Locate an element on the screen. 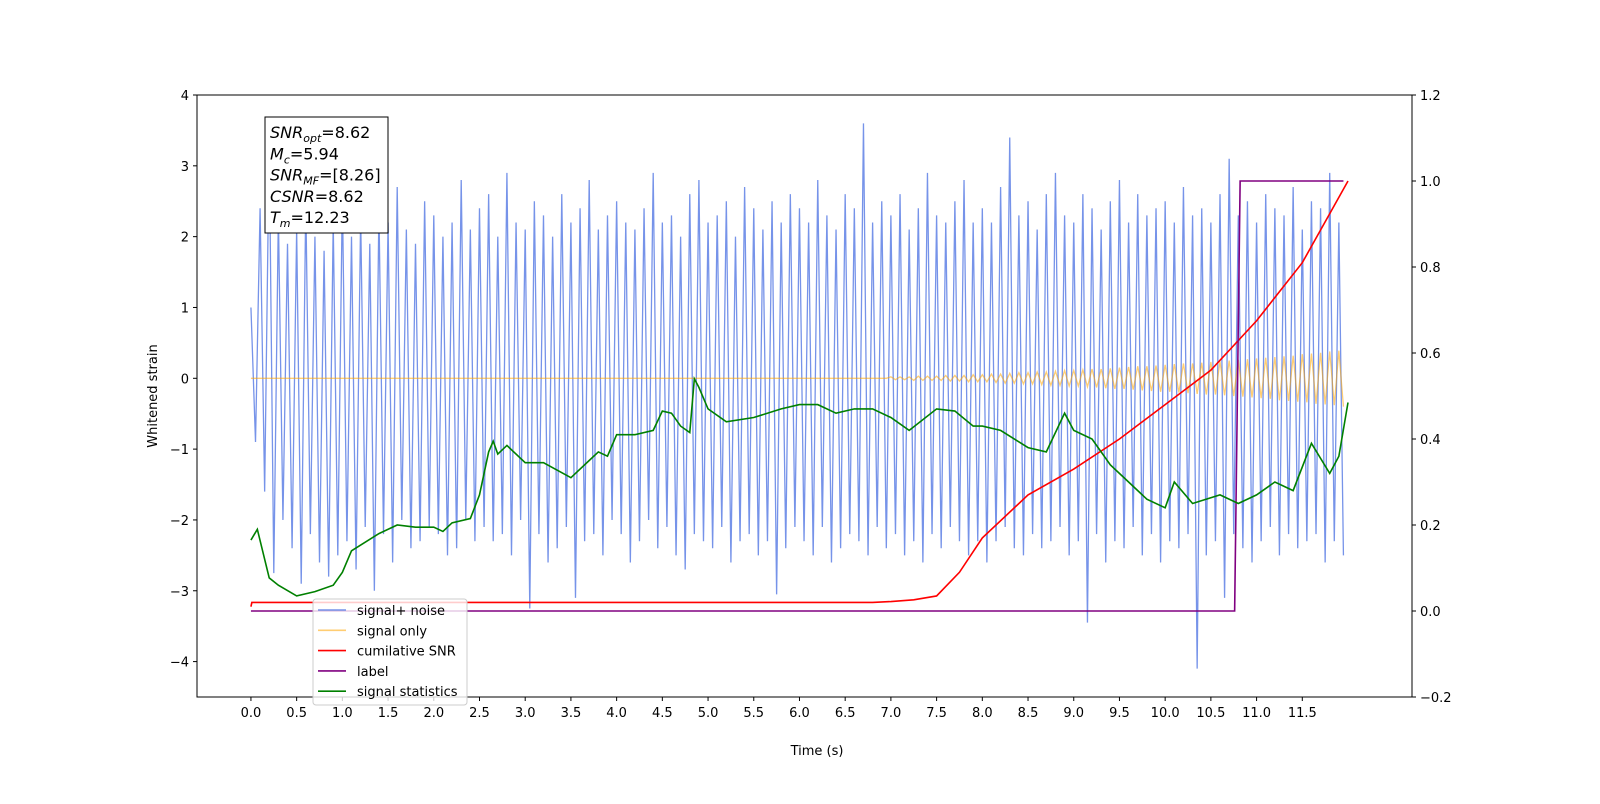  x-tick-label: 6.5 is located at coordinates (845, 713).